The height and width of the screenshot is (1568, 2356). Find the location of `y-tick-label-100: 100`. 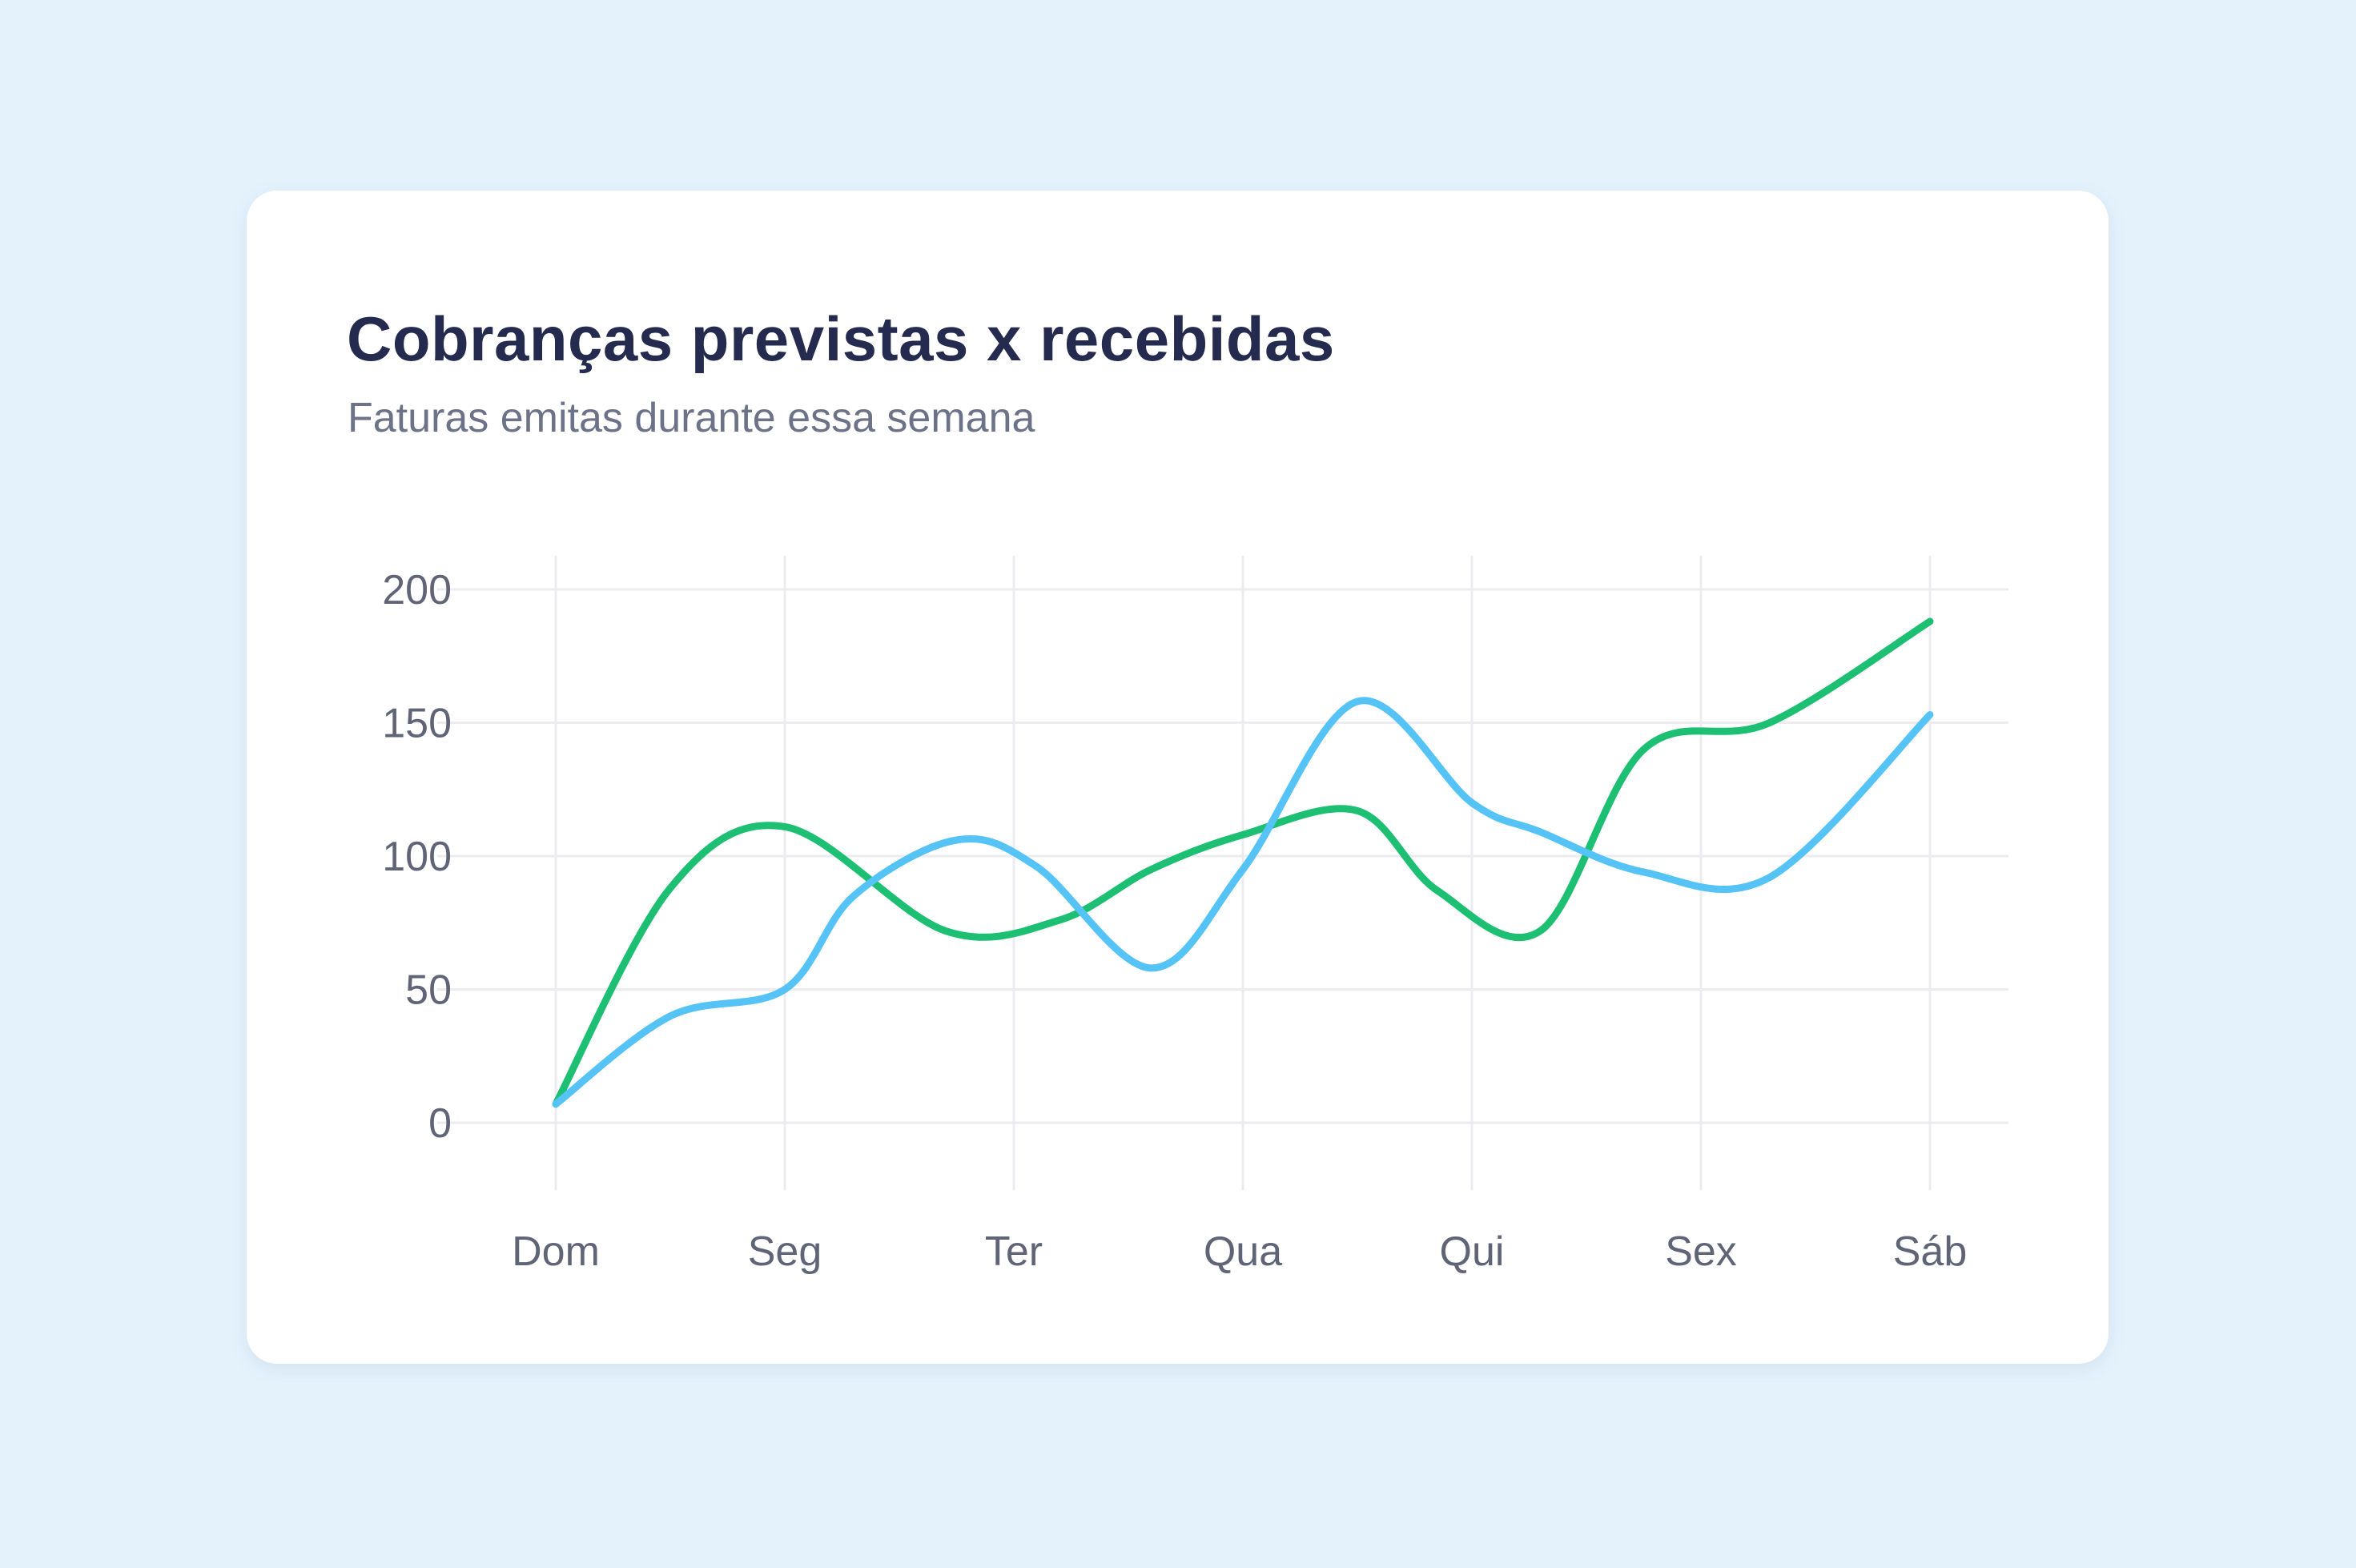

y-tick-label-100: 100 is located at coordinates (417, 857).